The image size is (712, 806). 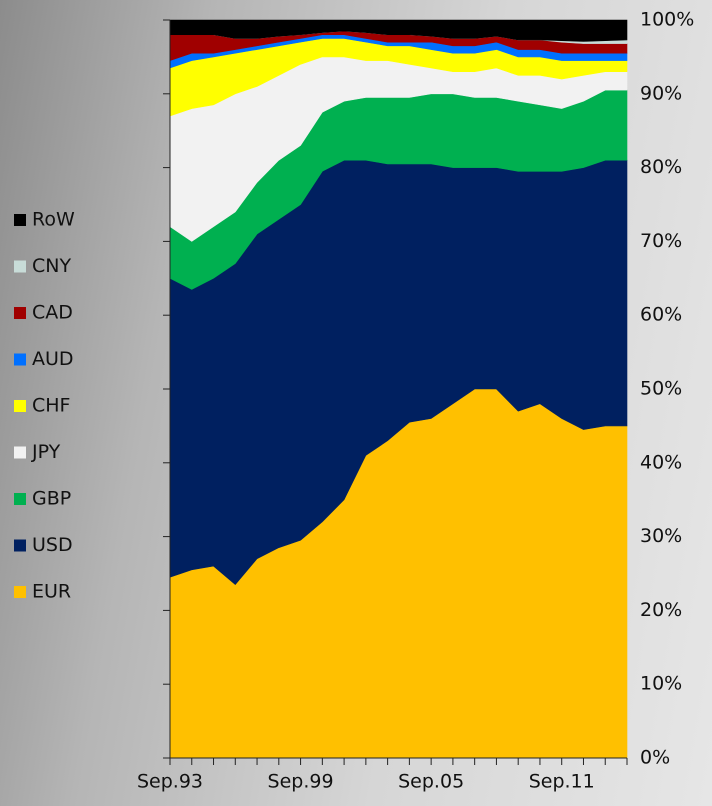 I want to click on legend-label: CHF, so click(x=51, y=406).